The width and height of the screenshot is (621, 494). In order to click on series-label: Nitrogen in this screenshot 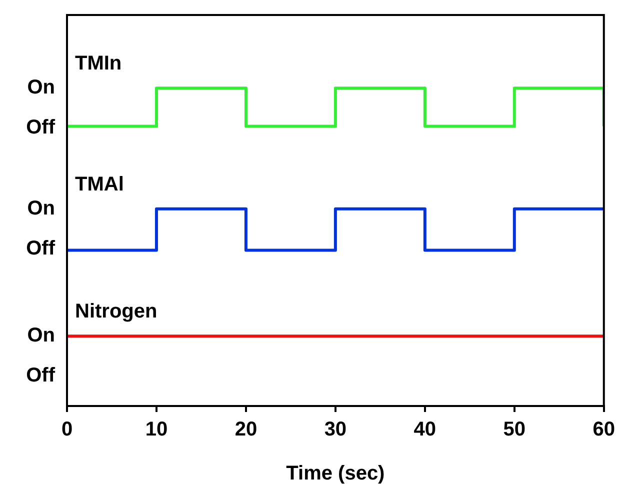, I will do `click(116, 311)`.